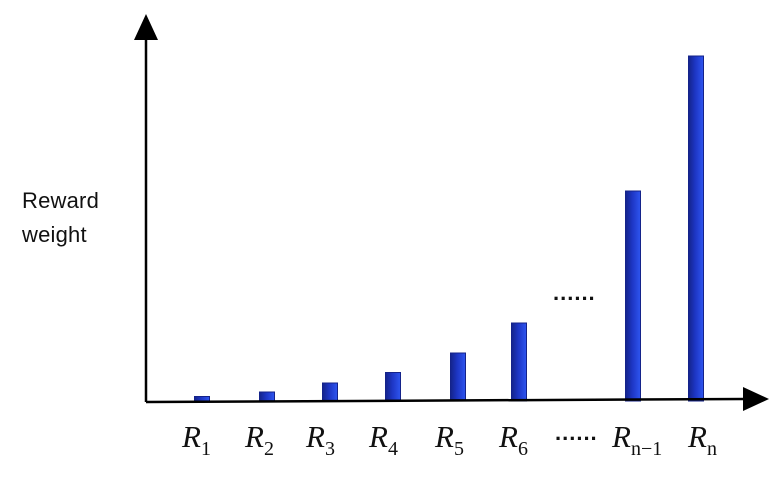 The height and width of the screenshot is (479, 781). What do you see at coordinates (54, 234) in the screenshot?
I see `y-axis-label-line-2: weight` at bounding box center [54, 234].